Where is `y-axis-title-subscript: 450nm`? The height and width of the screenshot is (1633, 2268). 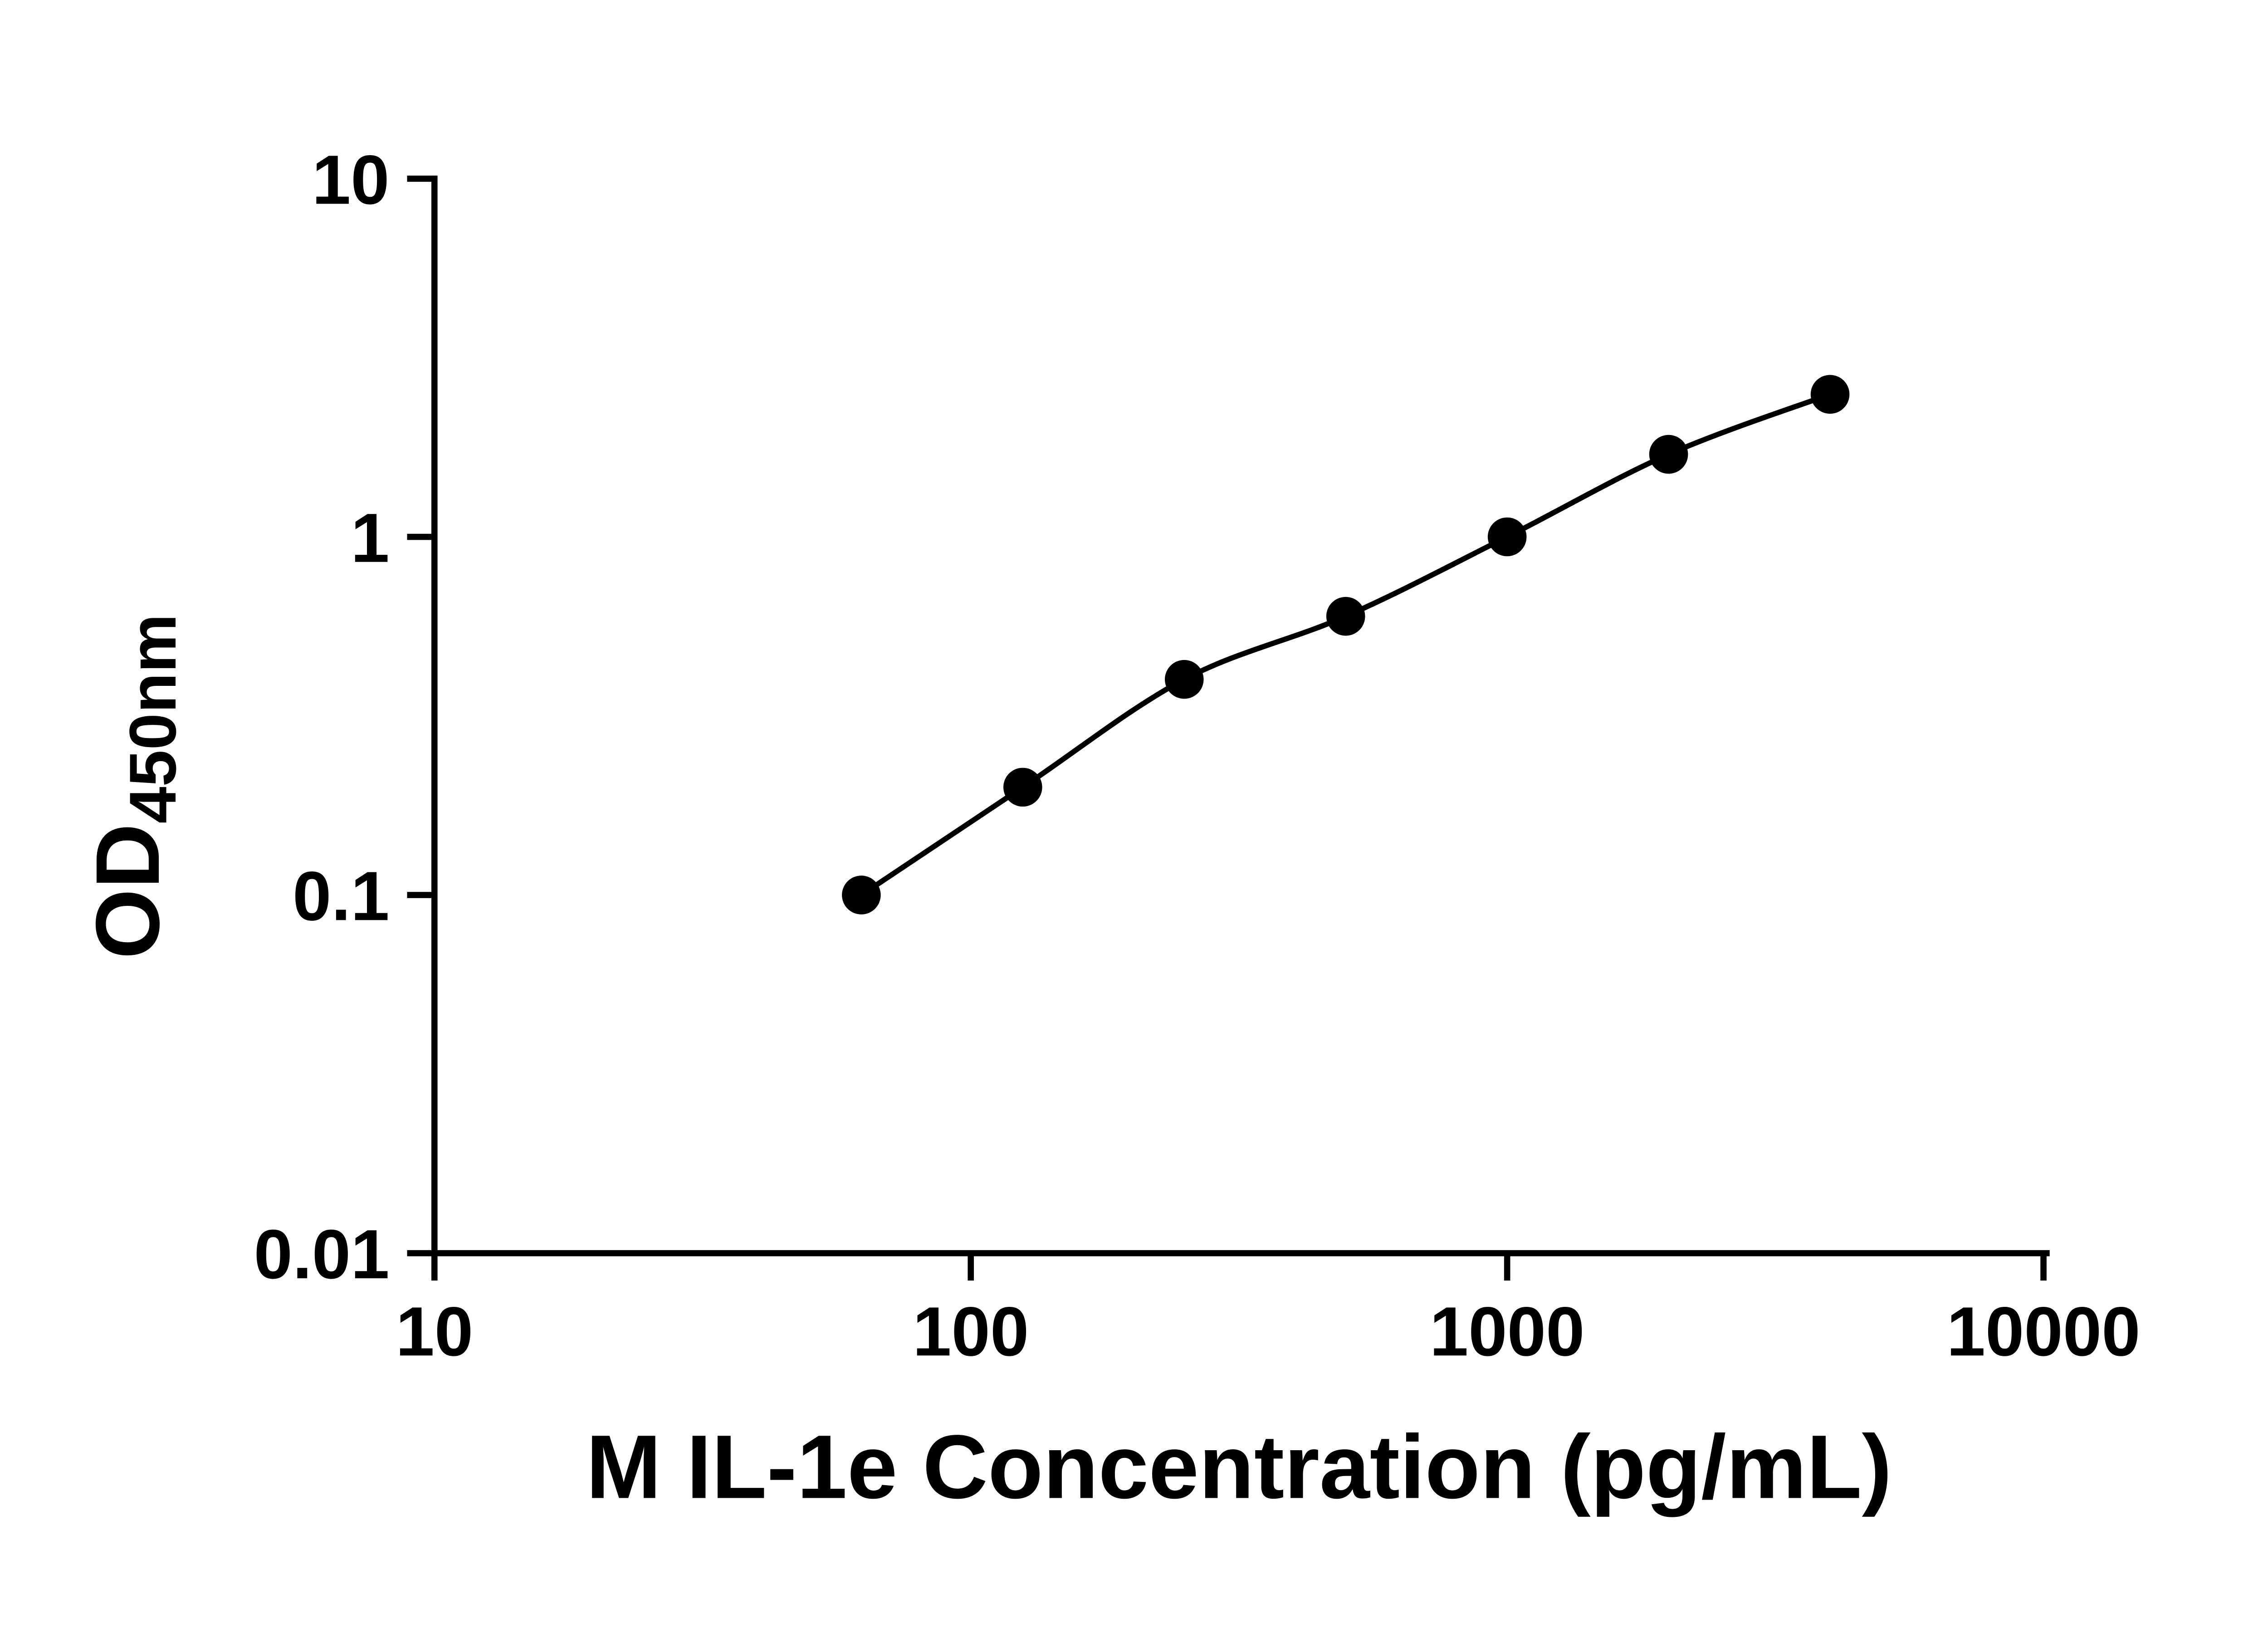
y-axis-title-subscript: 450nm is located at coordinates (153, 718).